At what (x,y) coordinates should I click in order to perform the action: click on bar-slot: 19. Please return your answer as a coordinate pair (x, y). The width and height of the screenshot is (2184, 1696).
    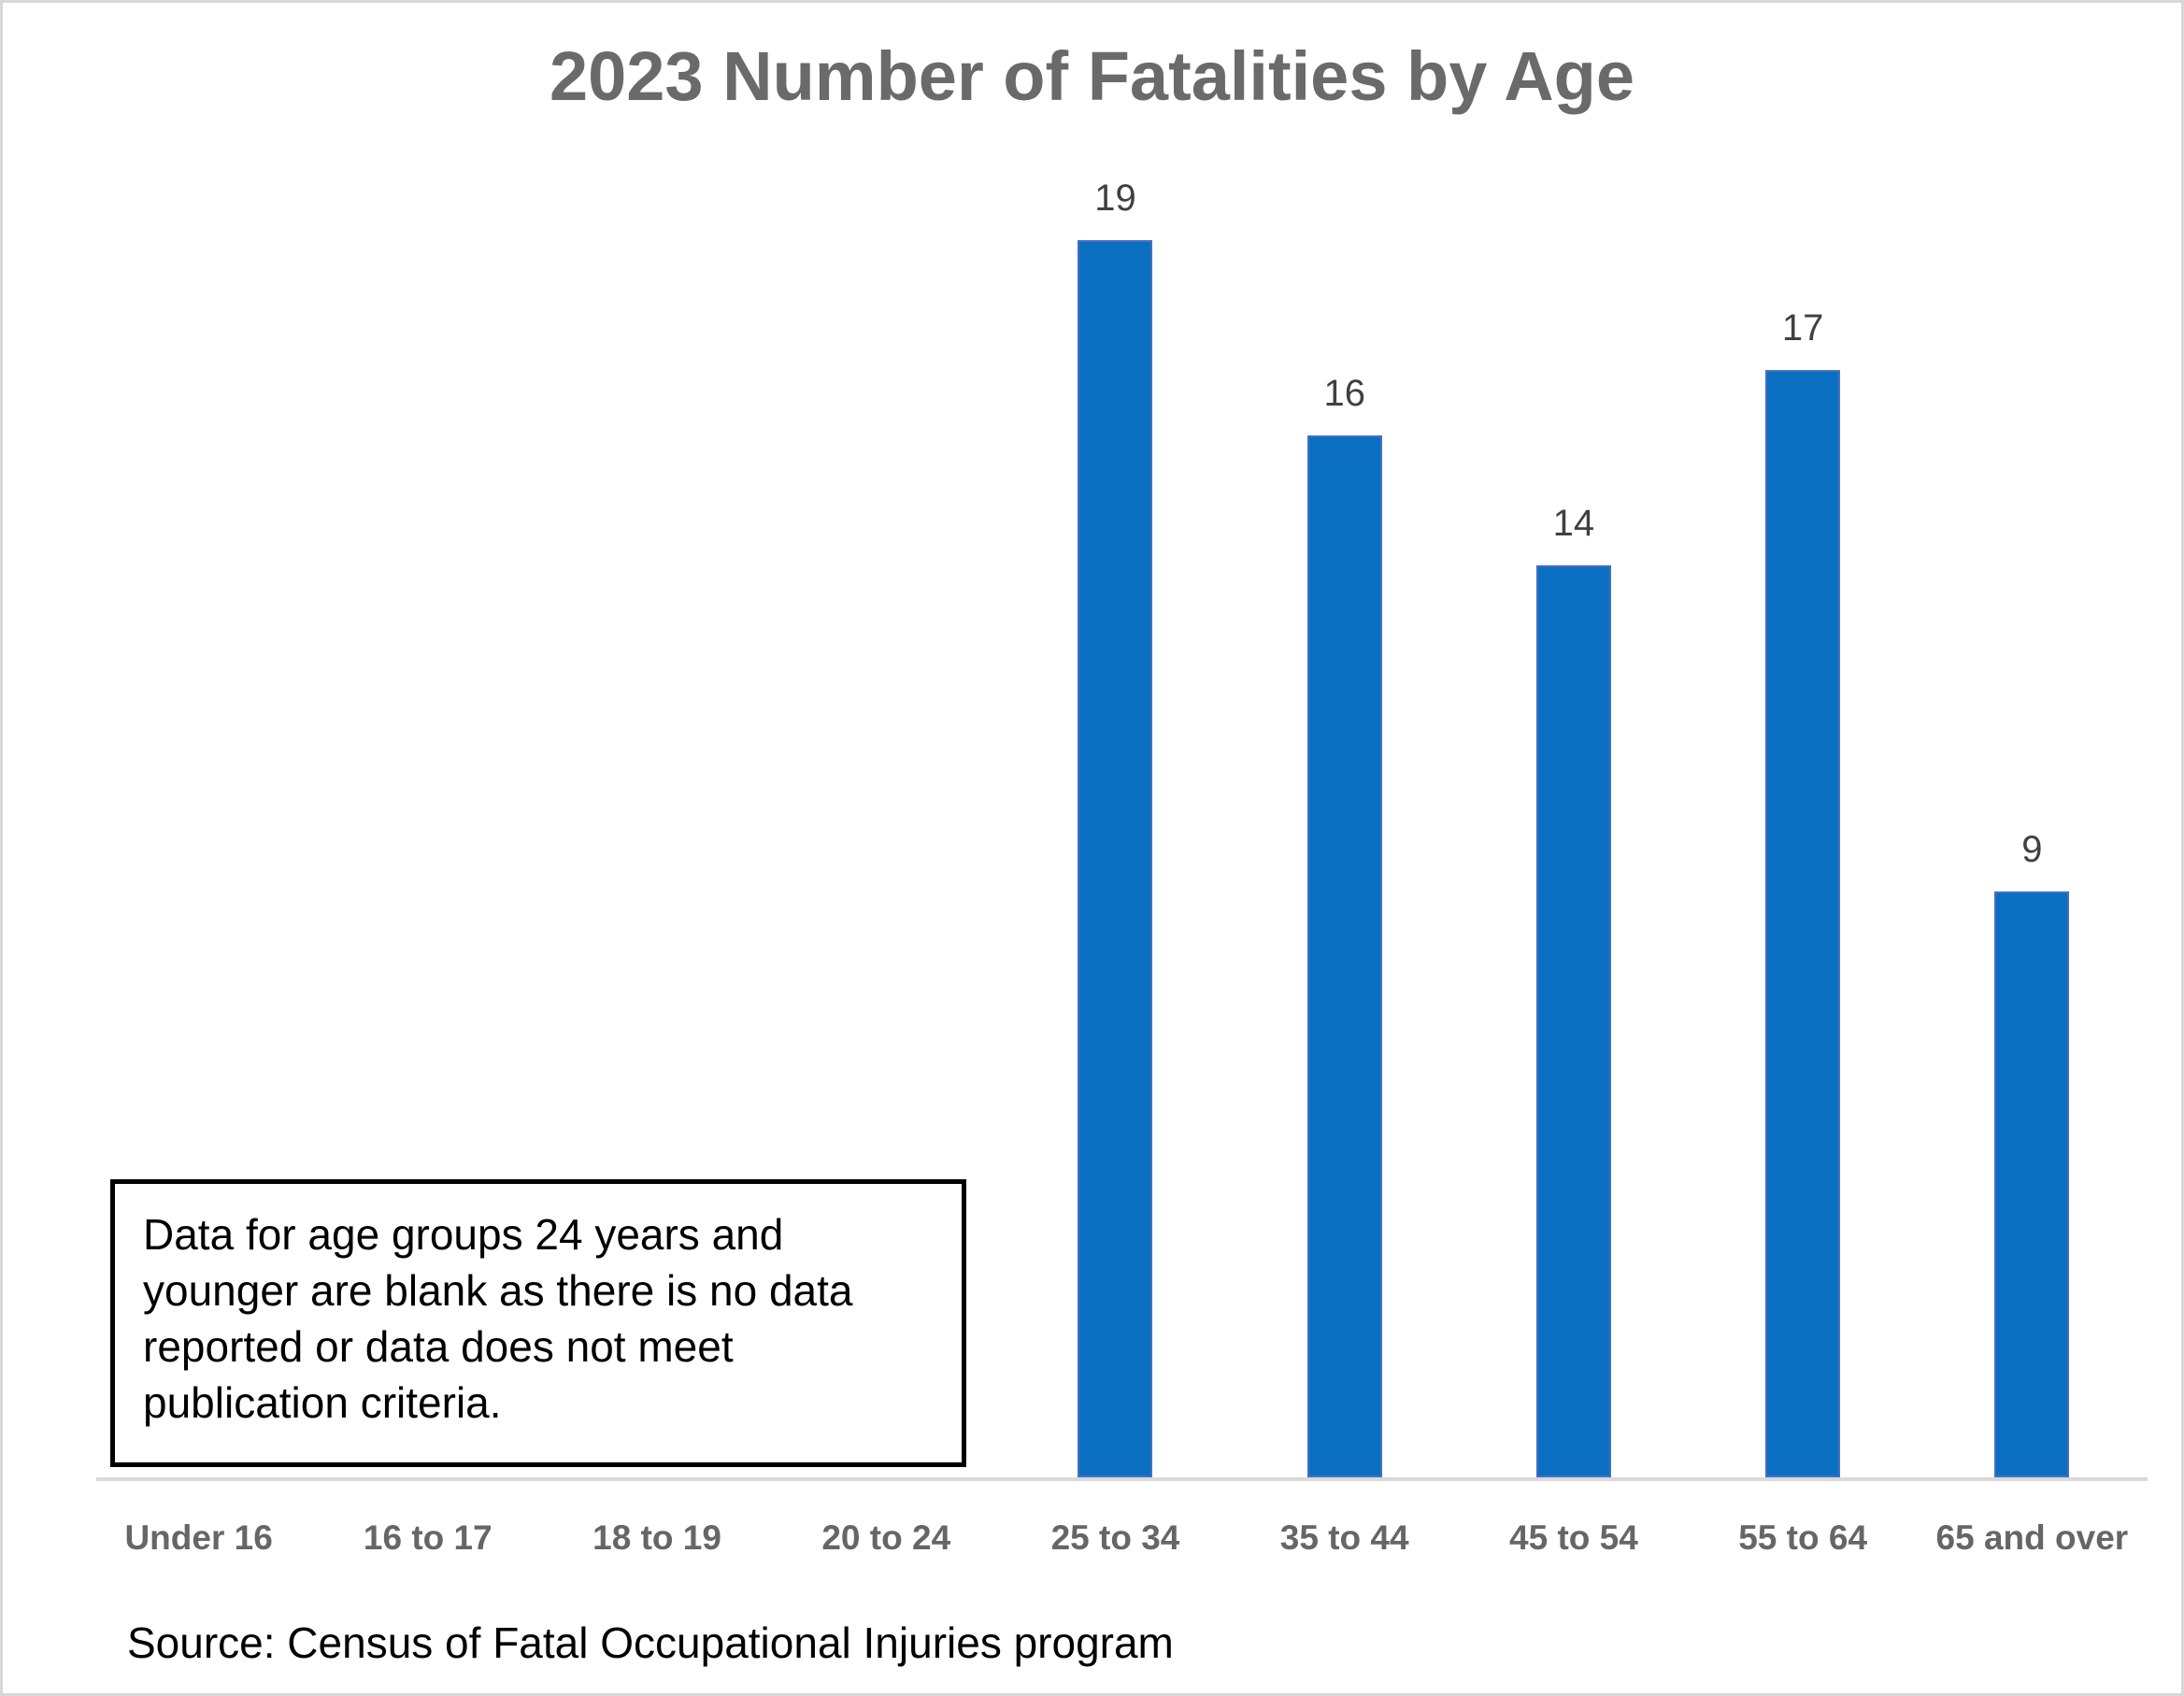
    Looking at the image, I should click on (1115, 826).